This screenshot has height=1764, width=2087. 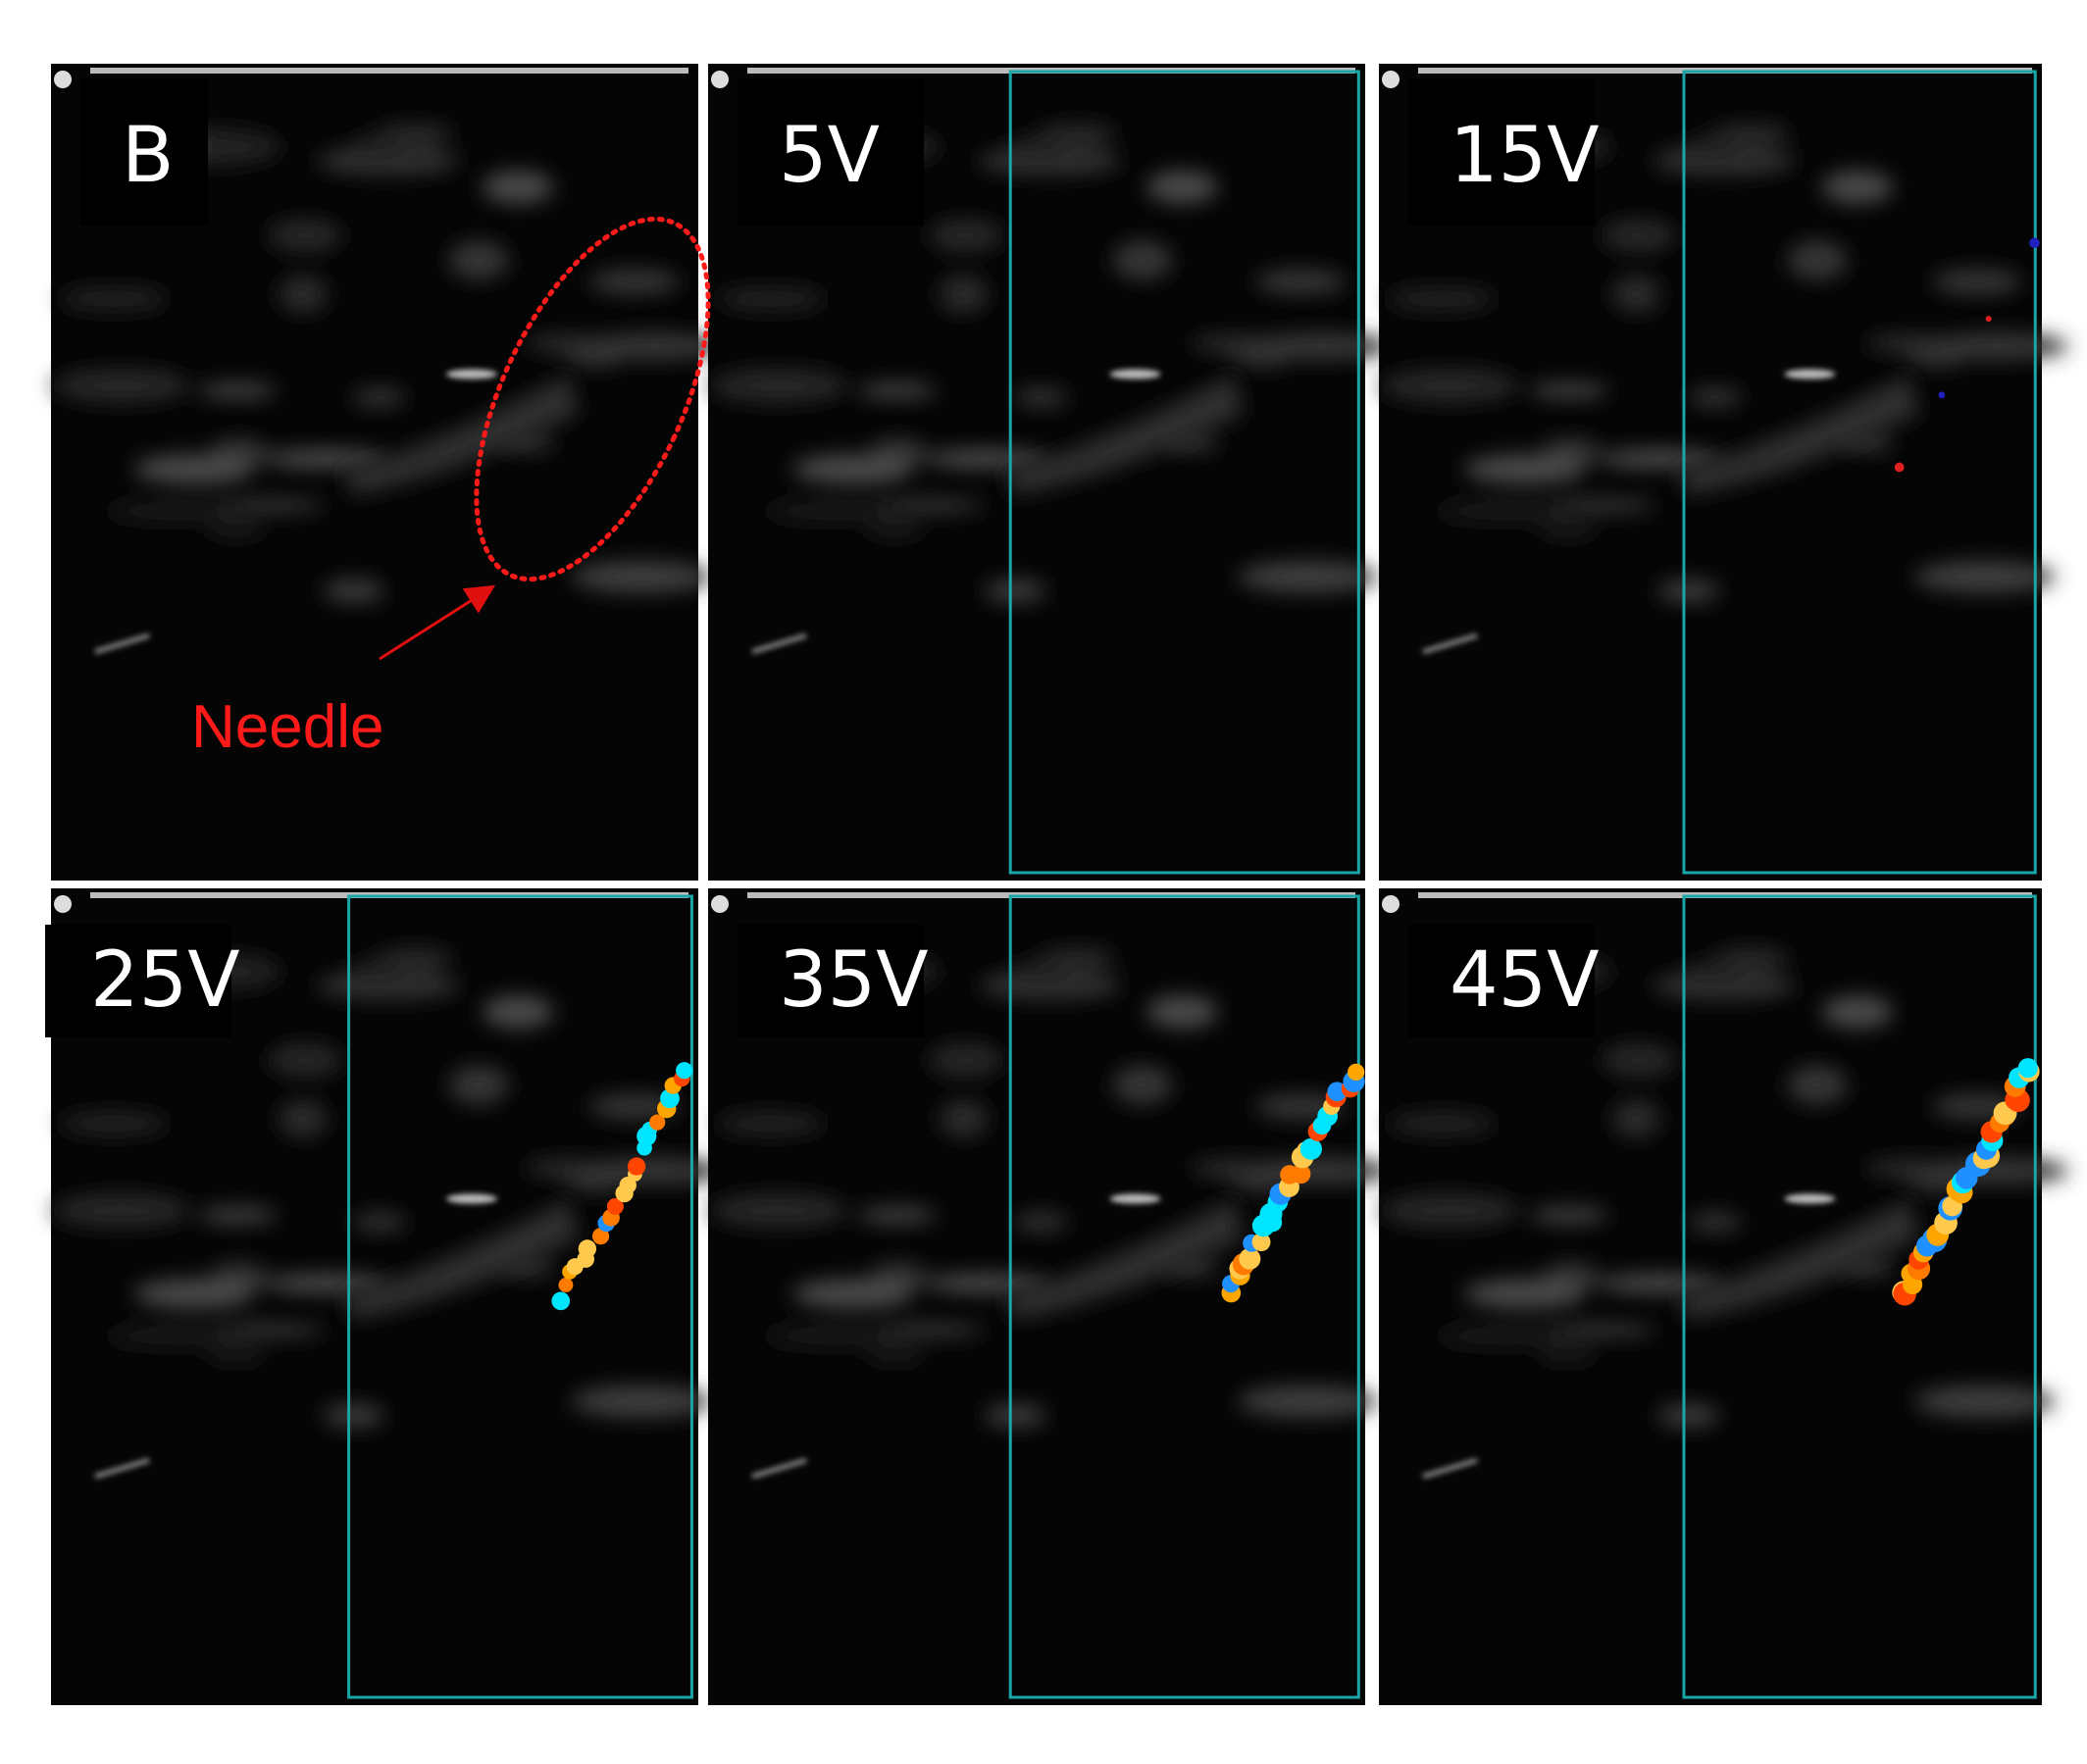 I want to click on probe-bar, so click(x=389, y=71).